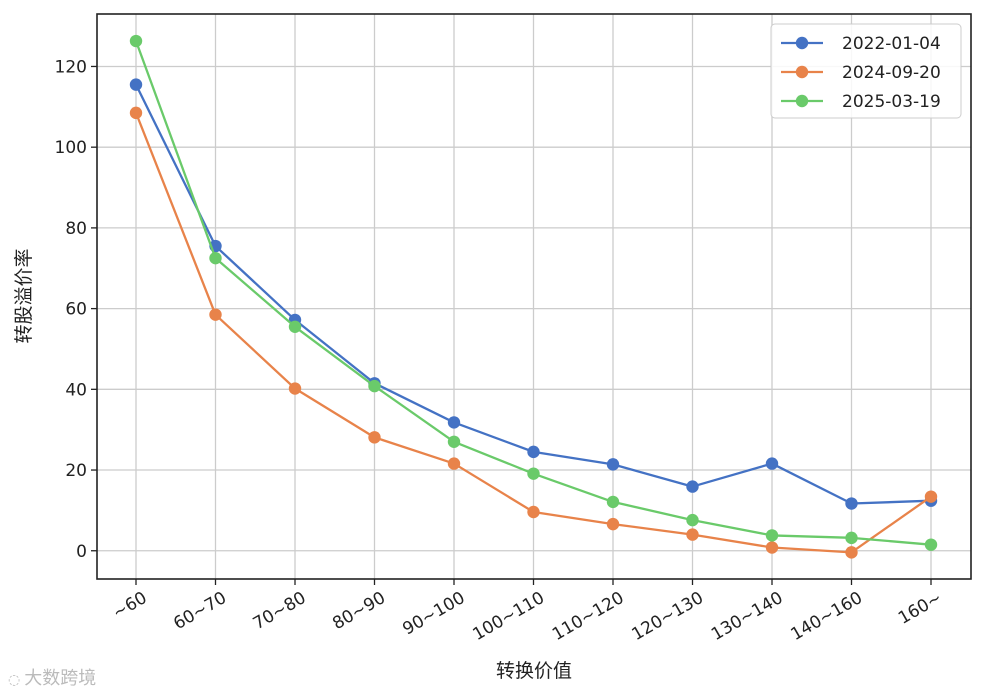  What do you see at coordinates (508, 616) in the screenshot?
I see `x-tick-label: 100~110` at bounding box center [508, 616].